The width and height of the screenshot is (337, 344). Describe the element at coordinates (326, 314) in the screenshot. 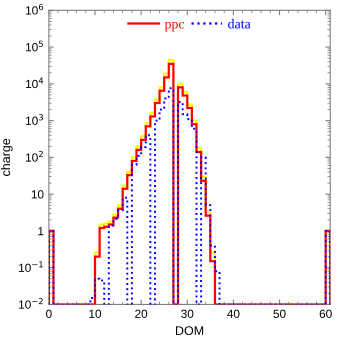

I see `x-tick-label: 60` at that location.